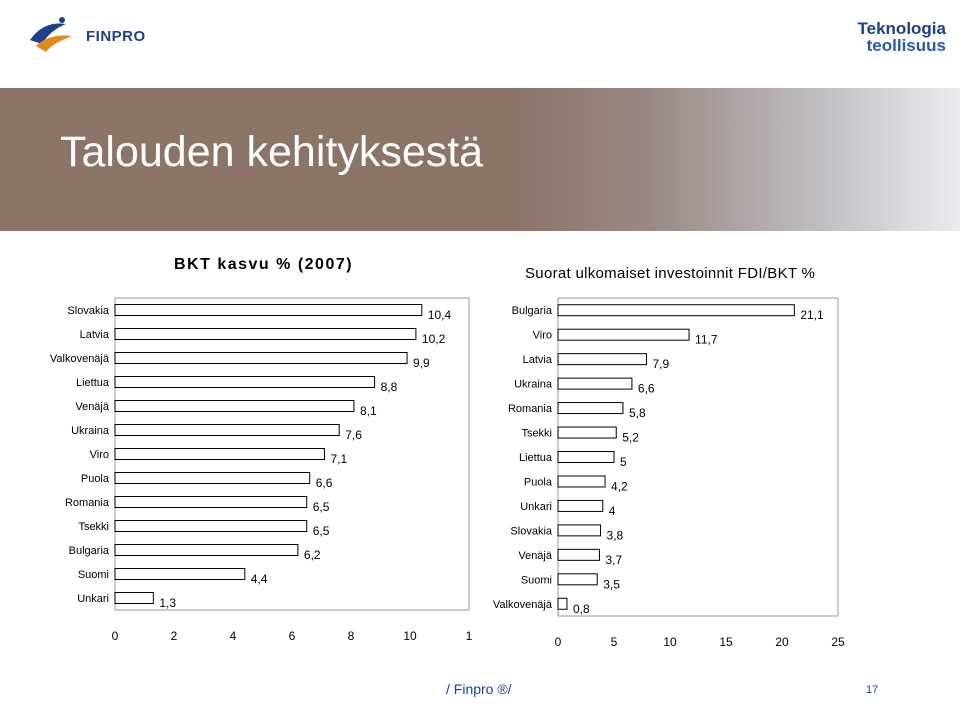 Image resolution: width=960 pixels, height=717 pixels. What do you see at coordinates (338, 459) in the screenshot?
I see `gdp-value-label: 7,1` at bounding box center [338, 459].